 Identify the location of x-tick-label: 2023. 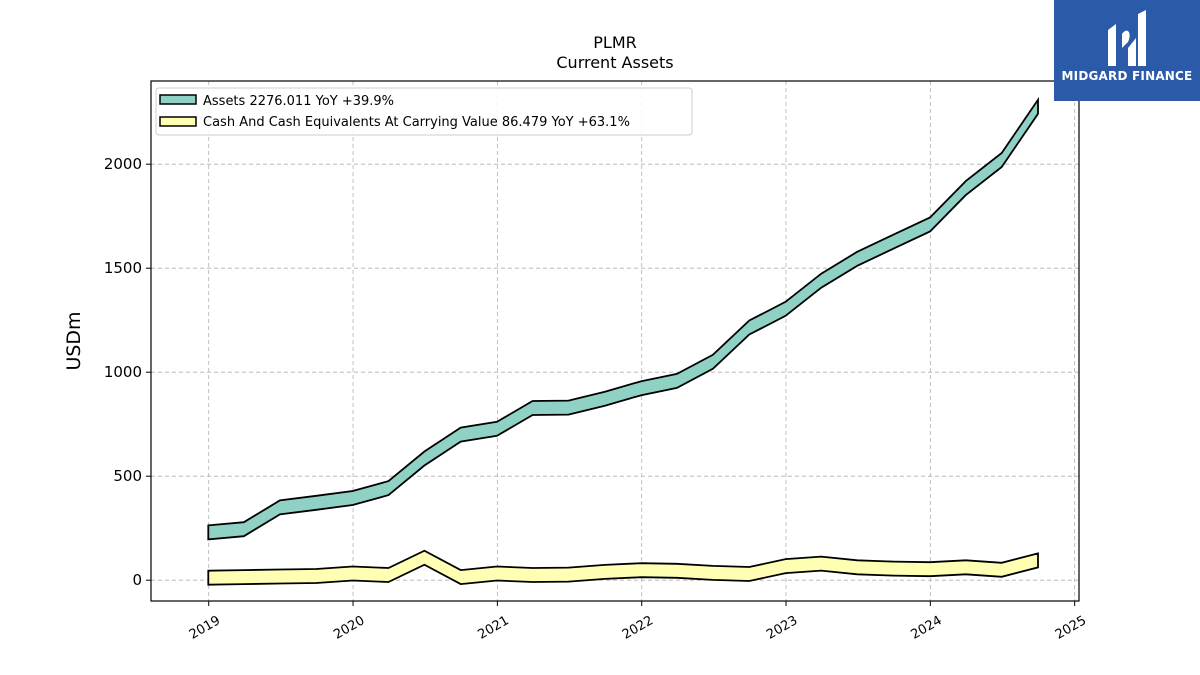
(782, 628).